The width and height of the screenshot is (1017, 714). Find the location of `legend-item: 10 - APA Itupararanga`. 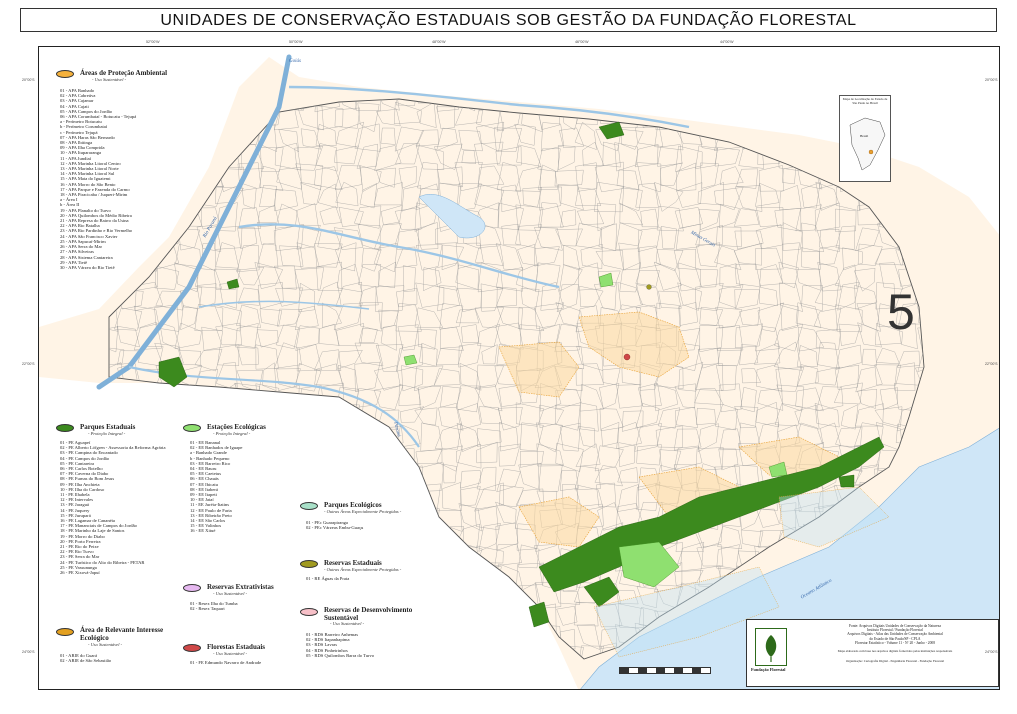

legend-item: 10 - APA Itupararanga is located at coordinates (81, 153).